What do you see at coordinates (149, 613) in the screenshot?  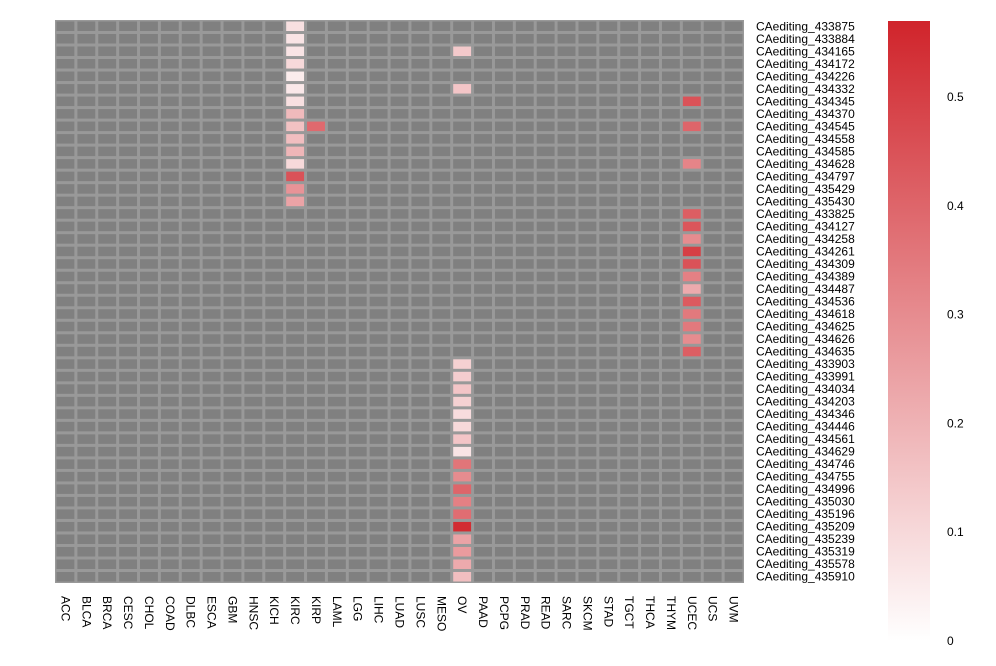 I see `column-label: CHOL` at bounding box center [149, 613].